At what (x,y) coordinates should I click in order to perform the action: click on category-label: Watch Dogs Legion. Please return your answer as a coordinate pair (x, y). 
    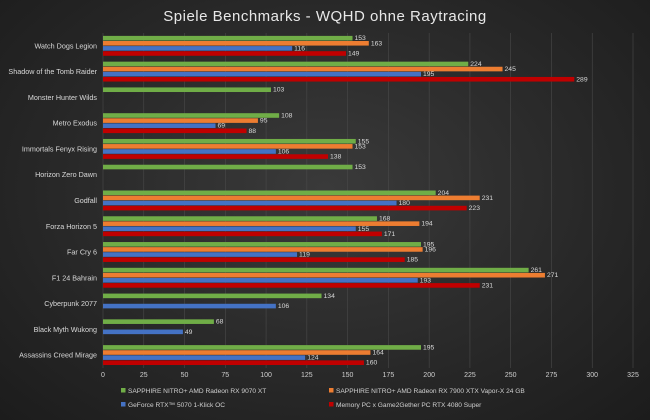
    Looking at the image, I should click on (66, 45).